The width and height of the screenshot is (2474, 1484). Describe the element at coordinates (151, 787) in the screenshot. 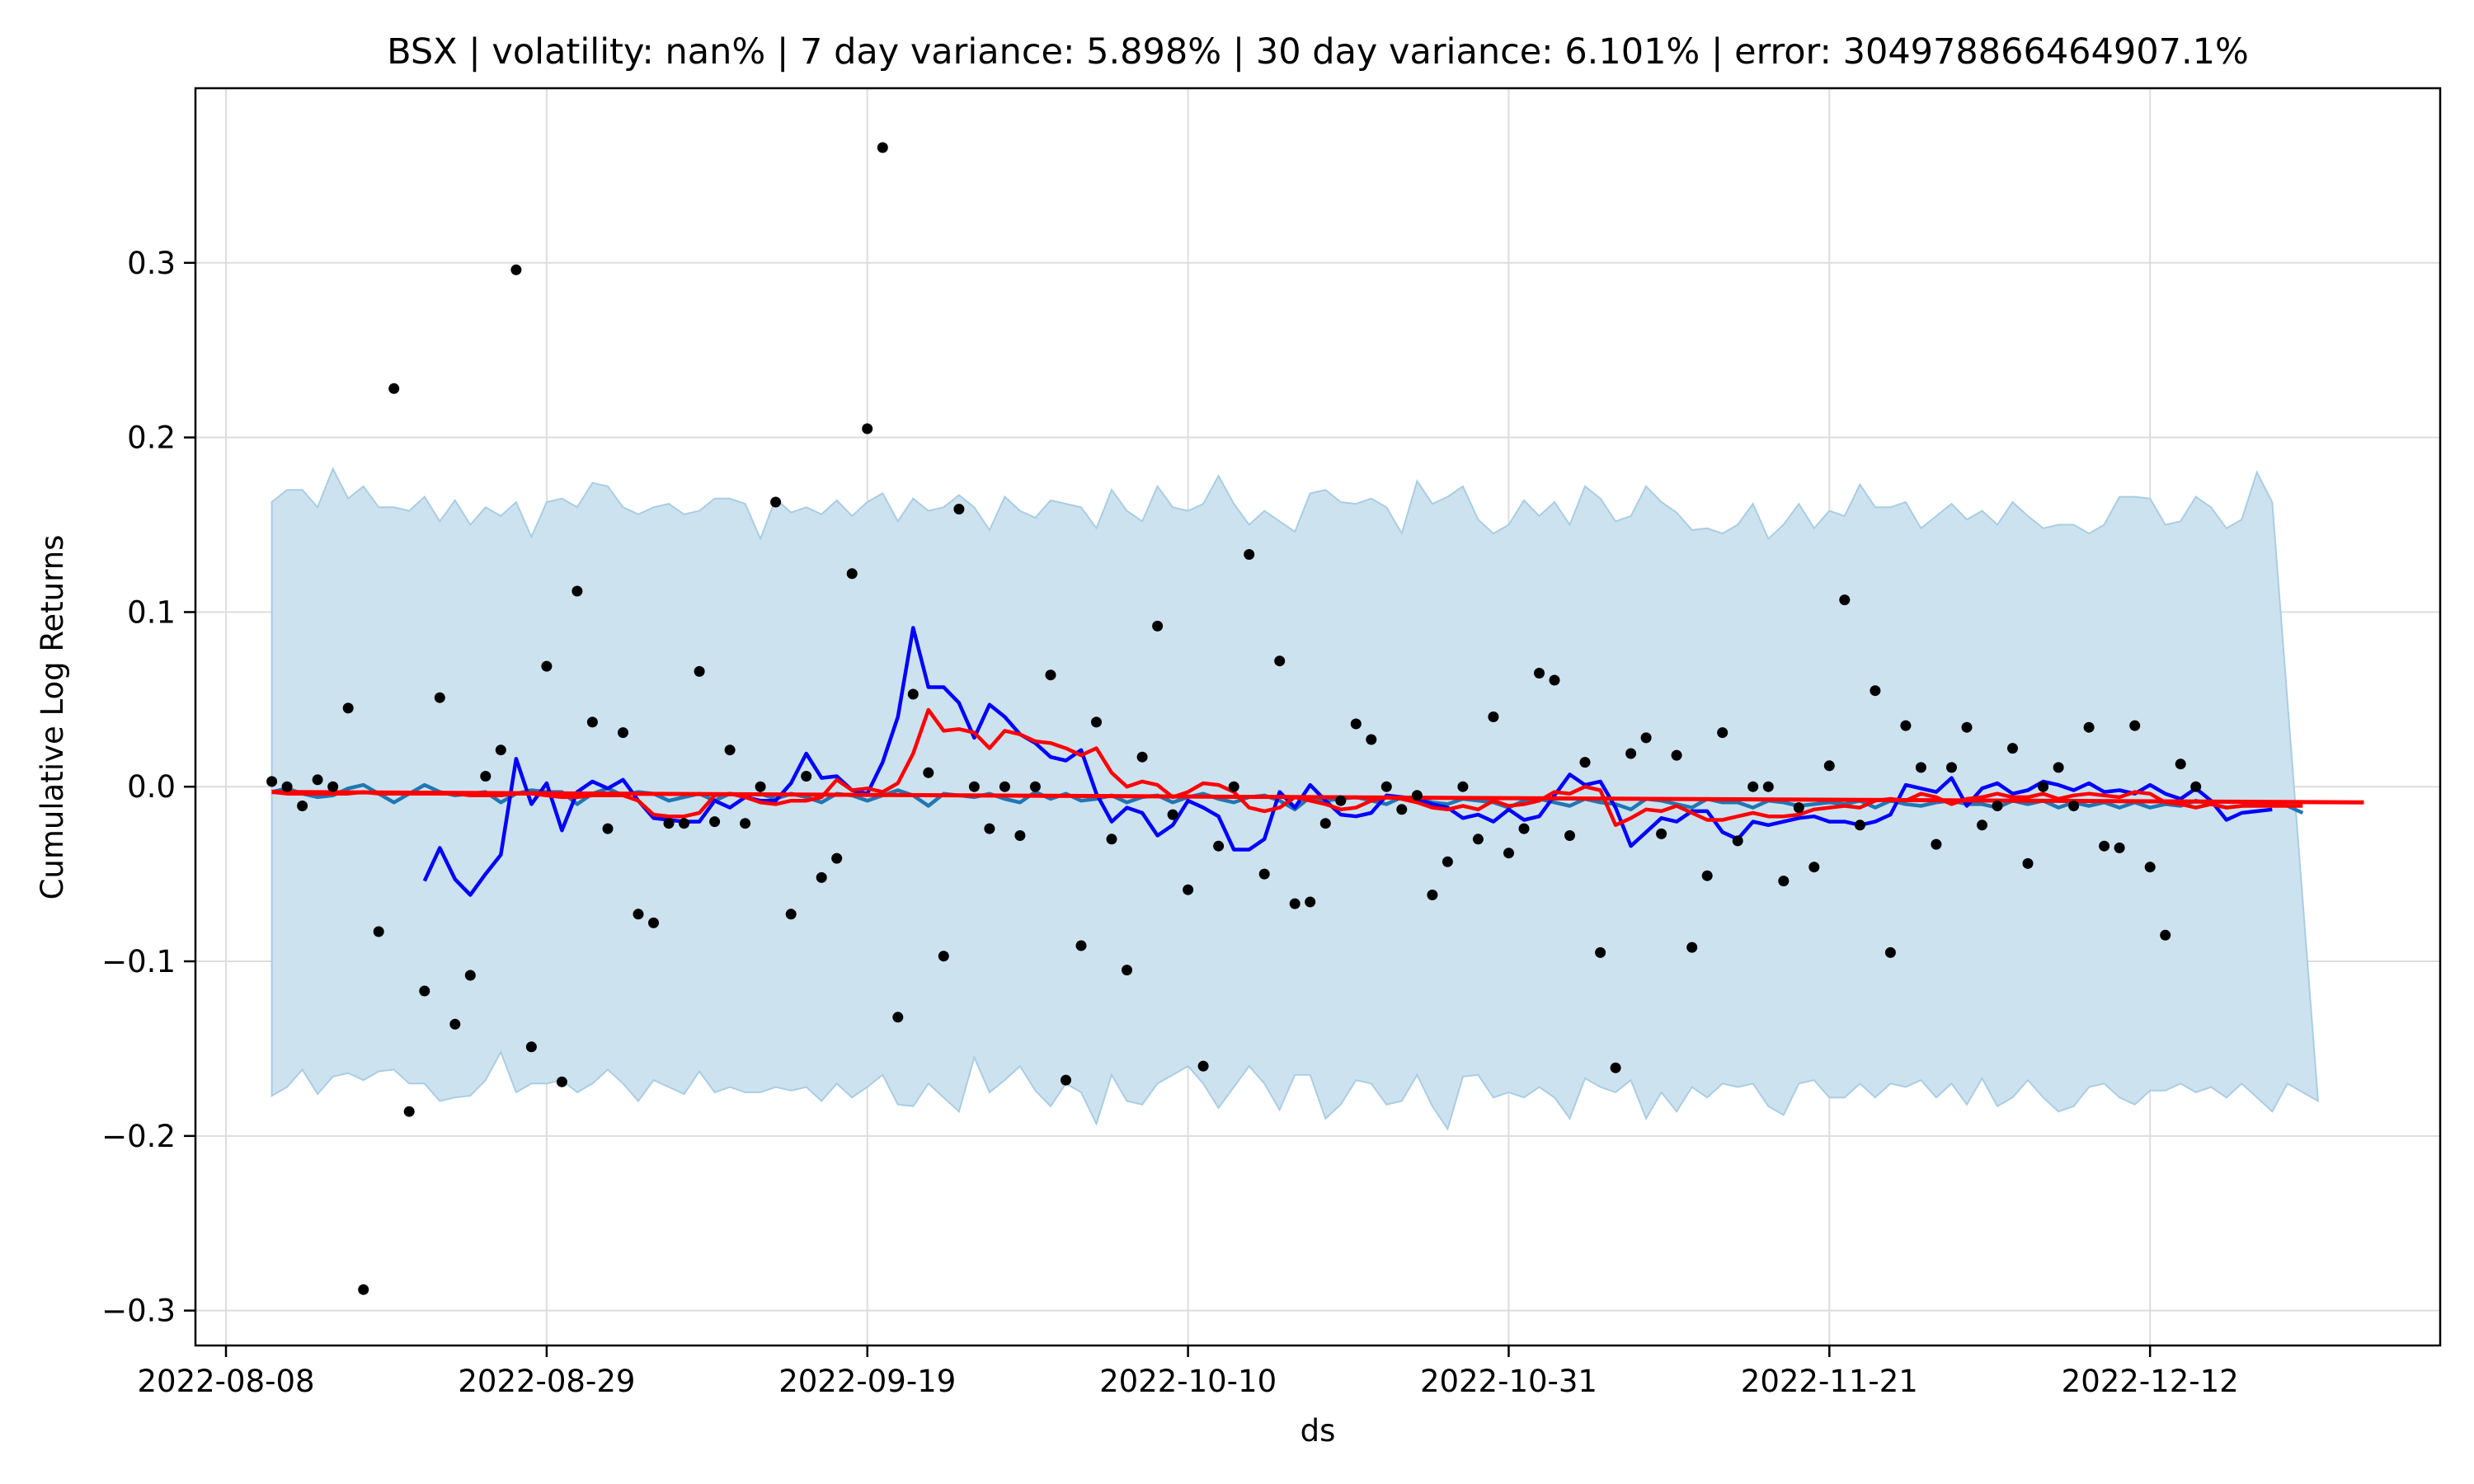

I see `y-tick-label: 0.0` at that location.